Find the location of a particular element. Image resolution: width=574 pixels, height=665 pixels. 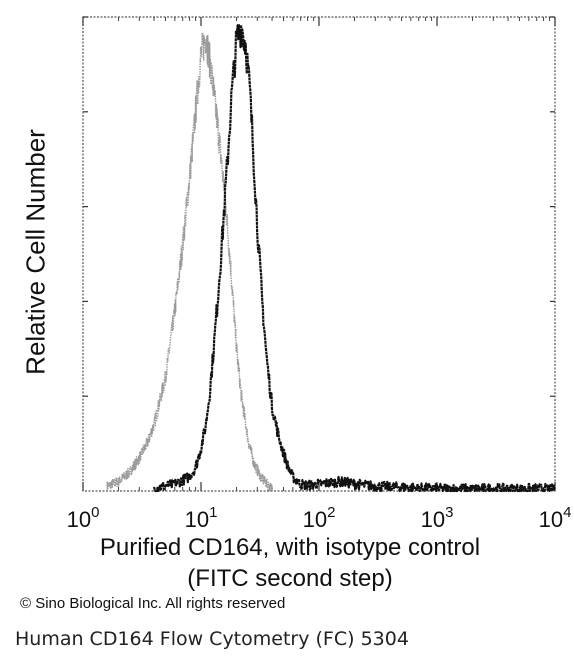

x-tick-label: 10¹ is located at coordinates (201, 518).